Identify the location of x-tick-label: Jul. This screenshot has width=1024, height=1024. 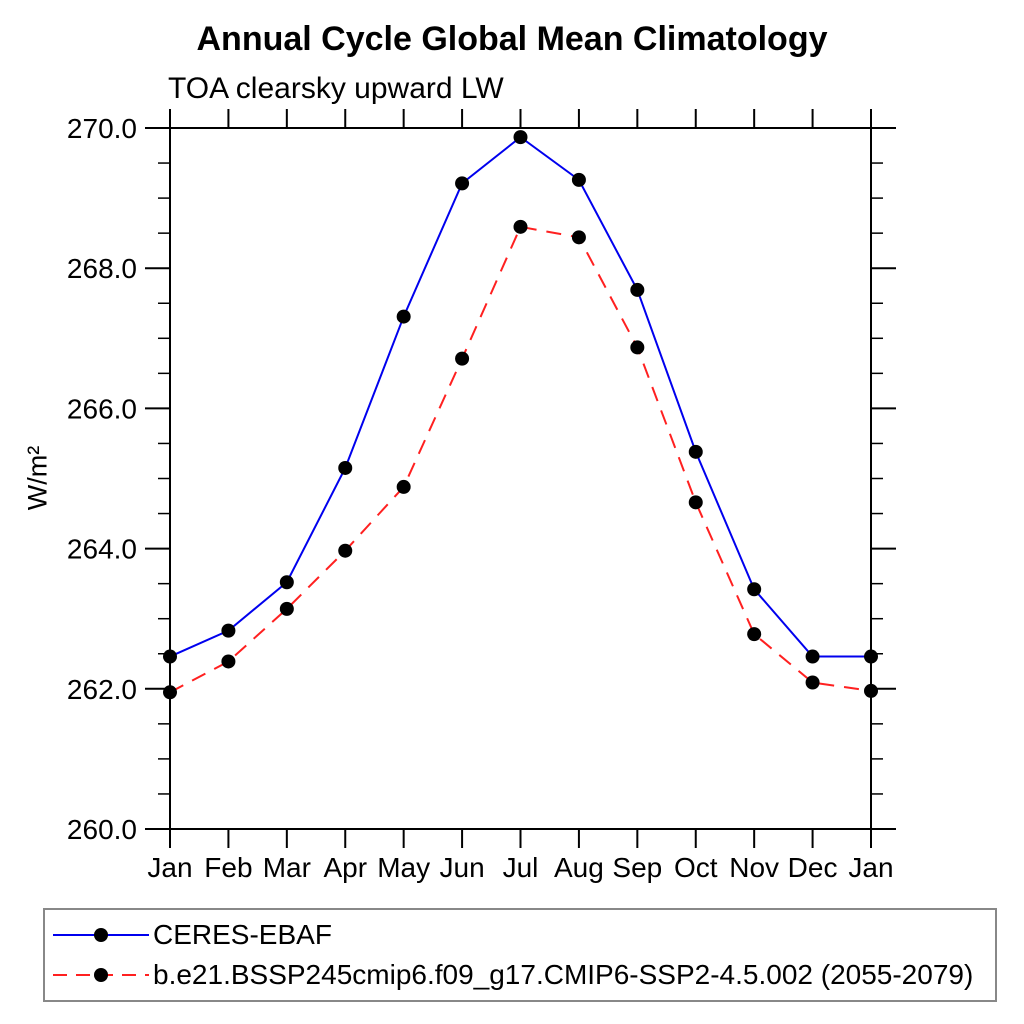
(521, 867).